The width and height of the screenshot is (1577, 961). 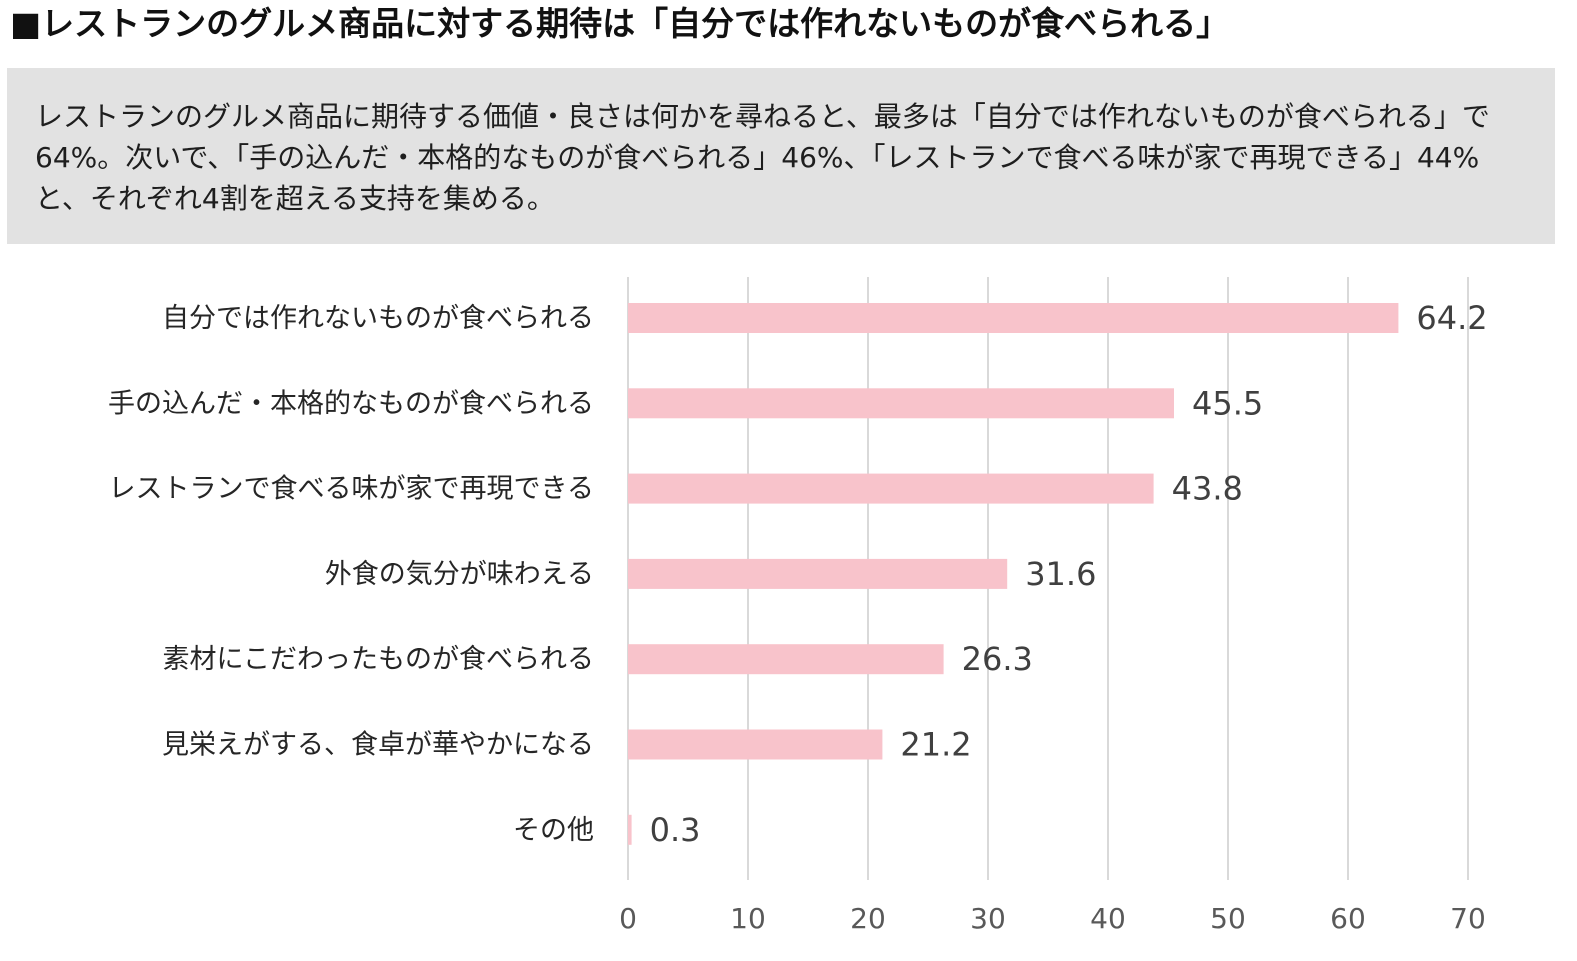 What do you see at coordinates (868, 918) in the screenshot?
I see `x-tick-label: 20` at bounding box center [868, 918].